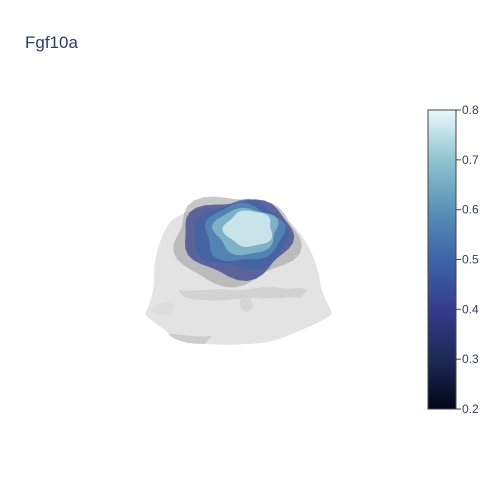  What do you see at coordinates (470, 309) in the screenshot?
I see `colorbar-tick-label: 0.4` at bounding box center [470, 309].